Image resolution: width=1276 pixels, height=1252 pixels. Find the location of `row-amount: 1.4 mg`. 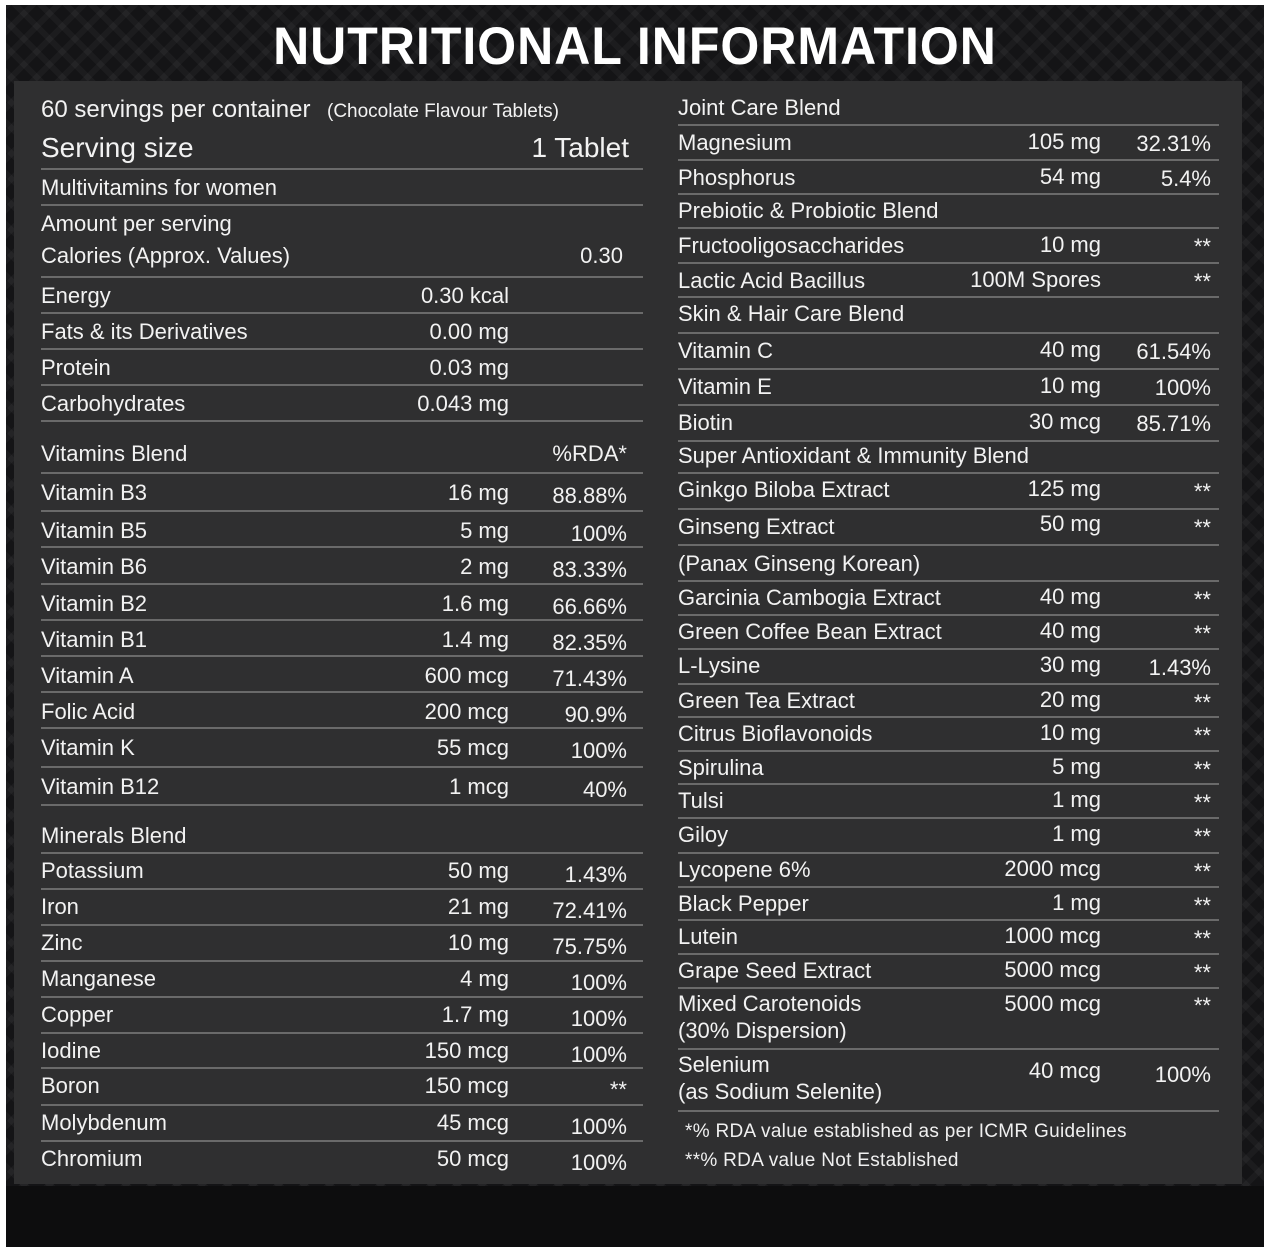

row-amount: 1.4 mg is located at coordinates (475, 639).